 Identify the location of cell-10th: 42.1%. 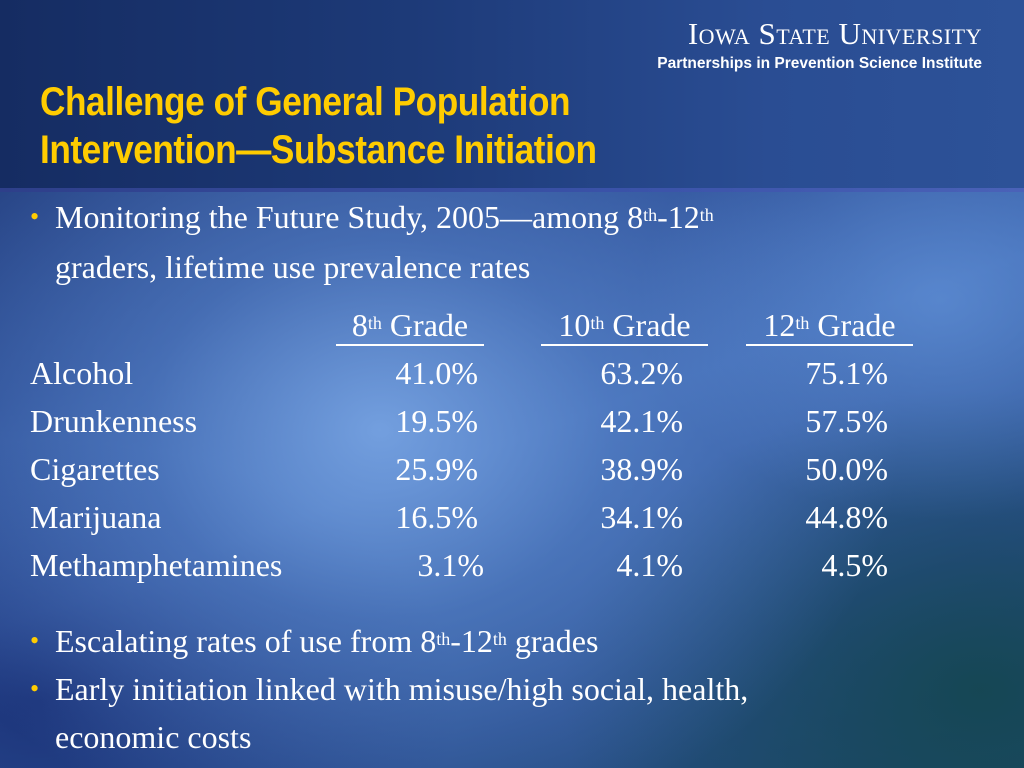
(641, 421).